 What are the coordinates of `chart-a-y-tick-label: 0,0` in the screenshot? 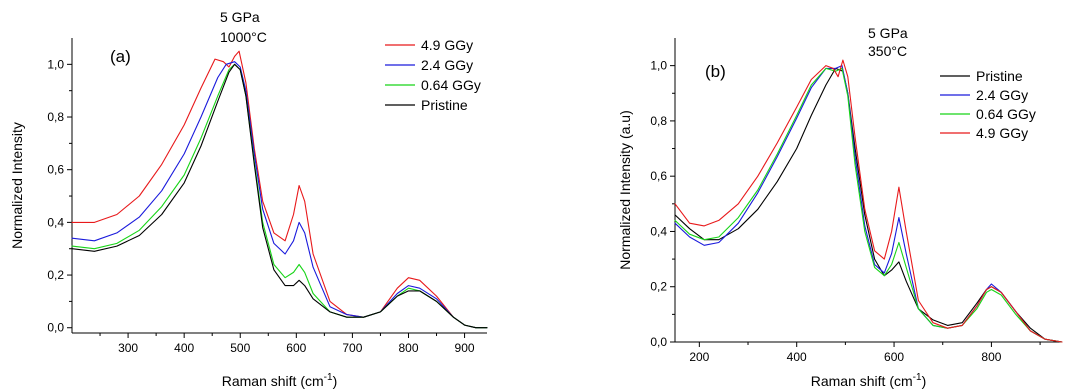 It's located at (55, 328).